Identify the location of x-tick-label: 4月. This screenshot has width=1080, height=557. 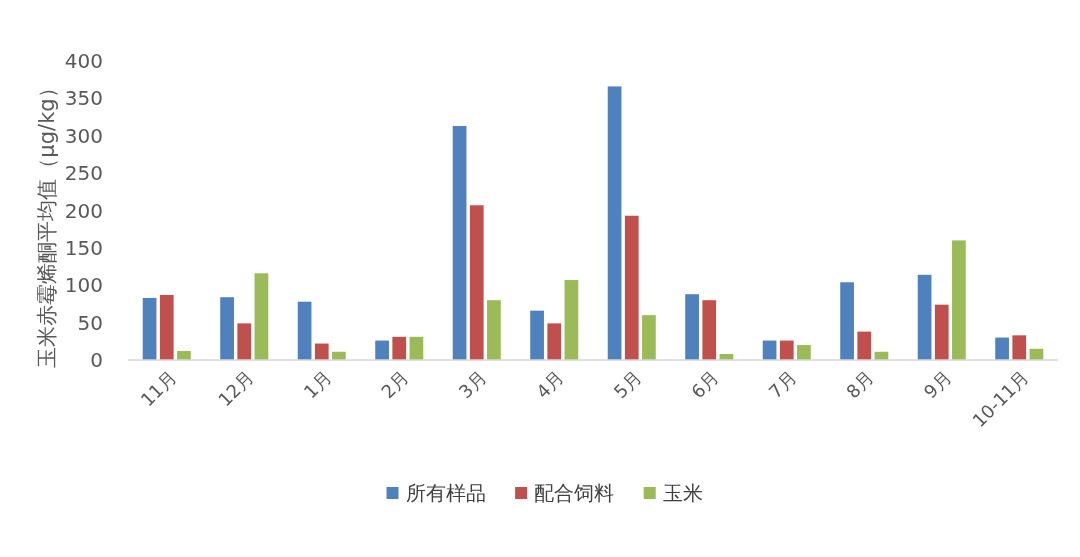
(550, 384).